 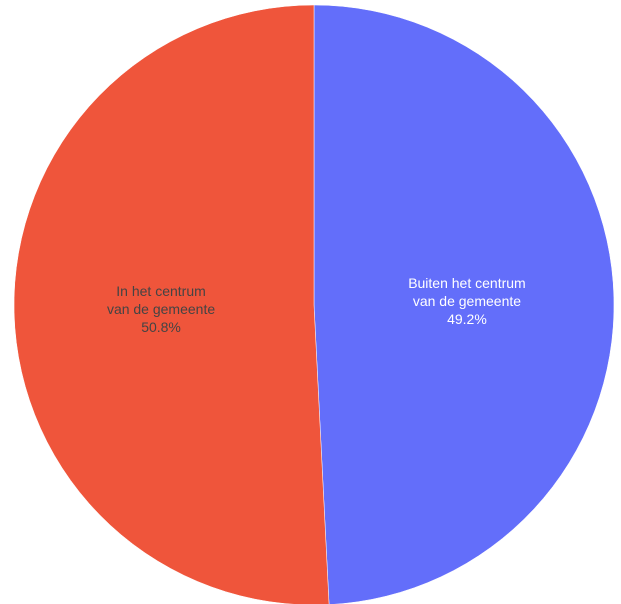 I want to click on pie-slice-percent: 50.8%, so click(x=161, y=327).